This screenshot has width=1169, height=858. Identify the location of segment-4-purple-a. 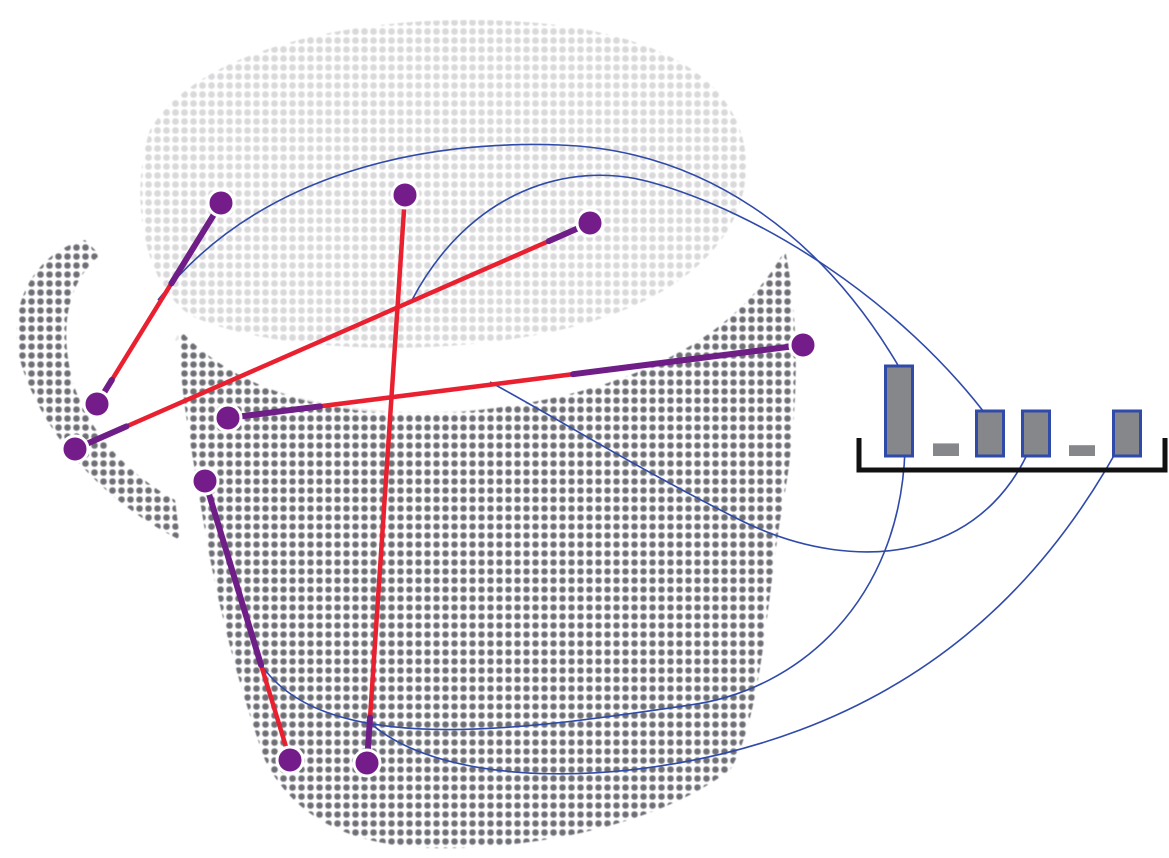
(233, 573).